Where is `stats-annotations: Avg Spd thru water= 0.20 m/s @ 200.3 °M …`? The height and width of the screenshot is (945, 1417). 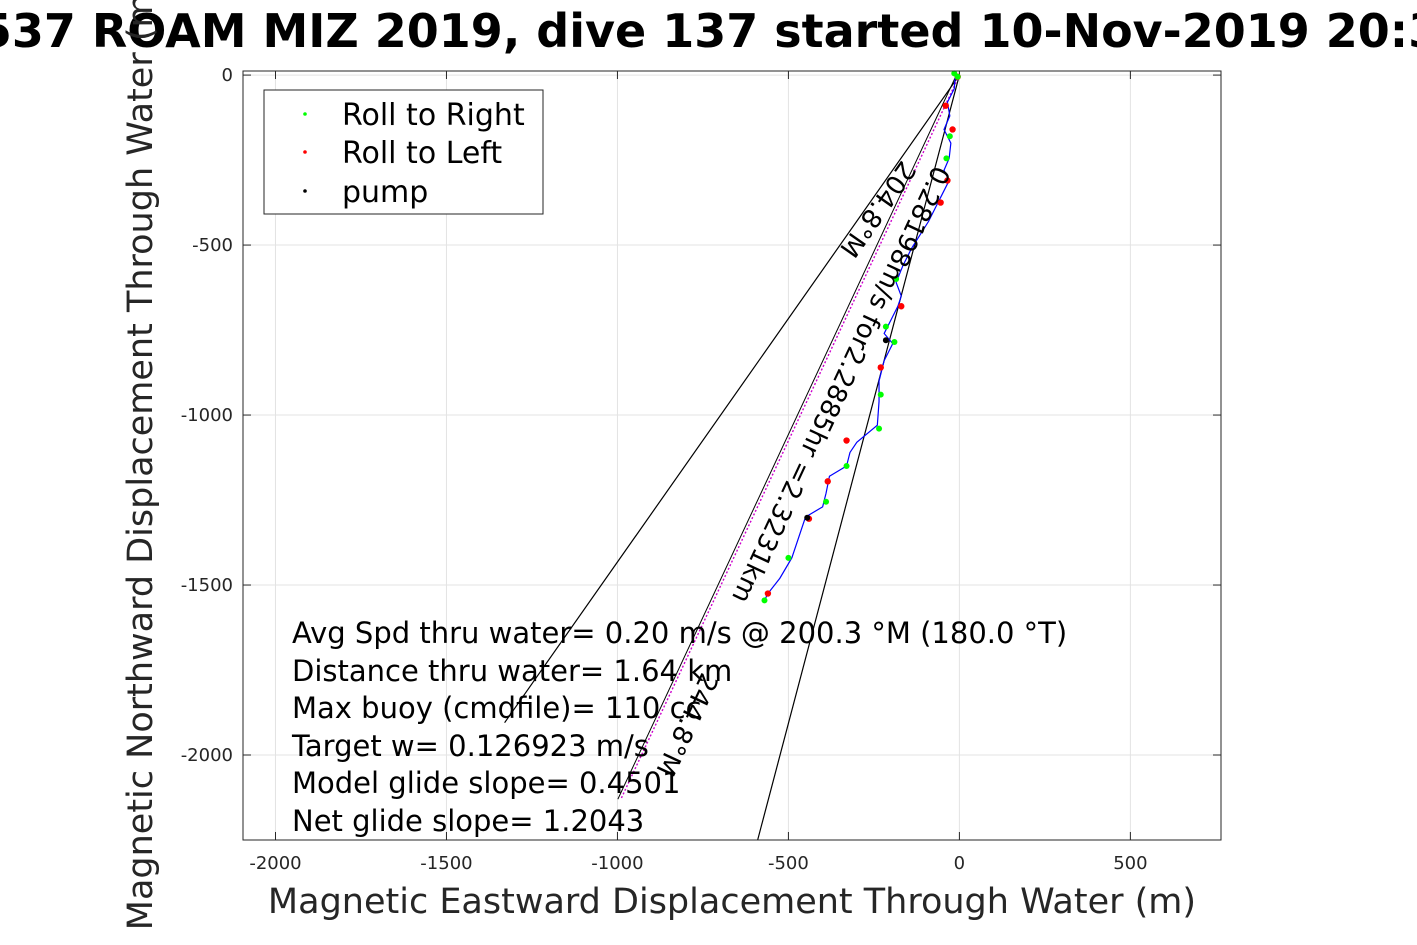
stats-annotations: Avg Spd thru water= 0.20 m/s @ 200.3 °M … is located at coordinates (679, 727).